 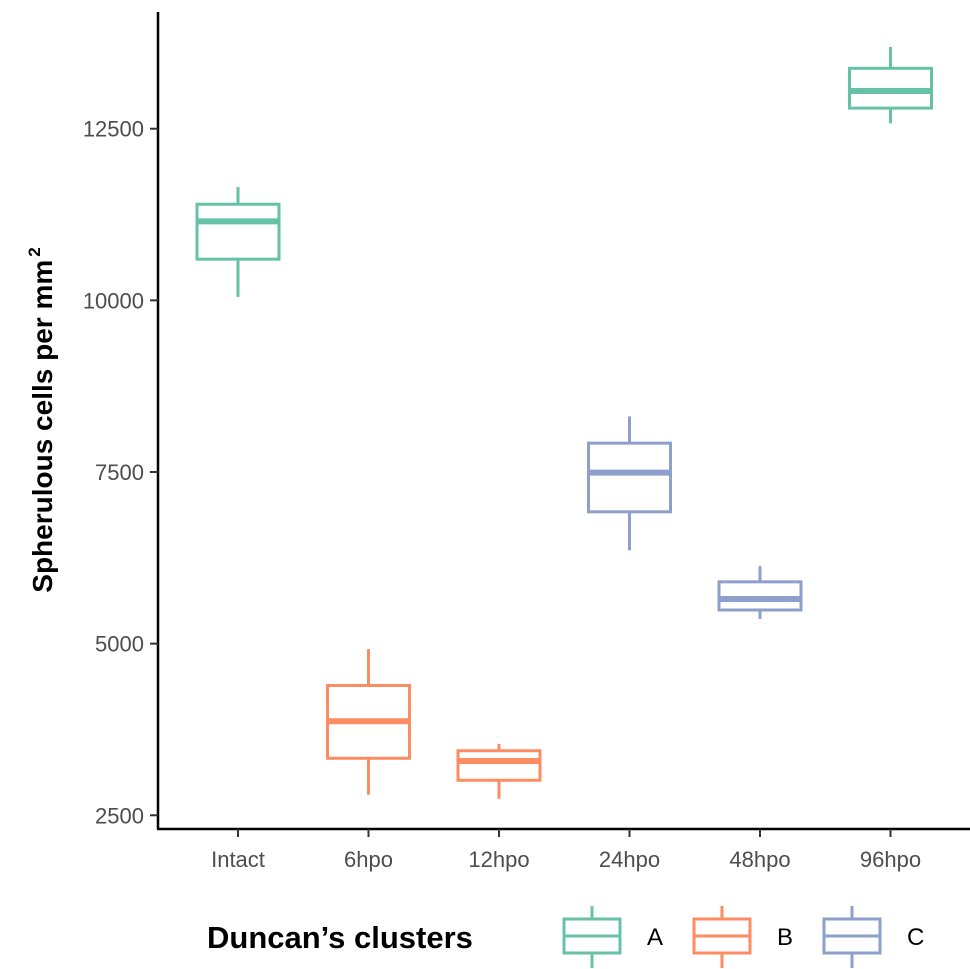 What do you see at coordinates (498, 859) in the screenshot?
I see `x-tick-label: 12hpo` at bounding box center [498, 859].